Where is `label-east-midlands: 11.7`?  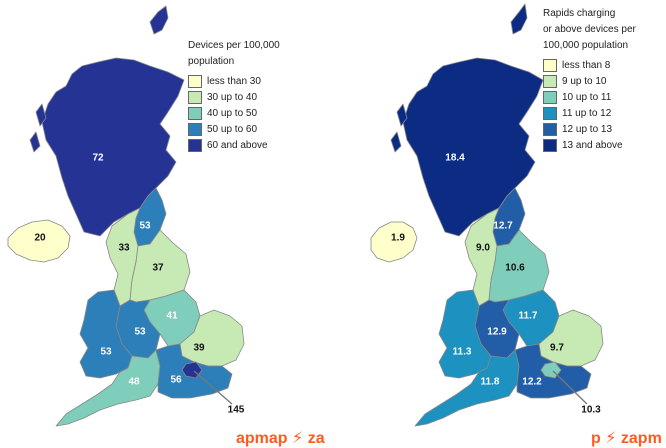
label-east-midlands: 11.7 is located at coordinates (528, 316).